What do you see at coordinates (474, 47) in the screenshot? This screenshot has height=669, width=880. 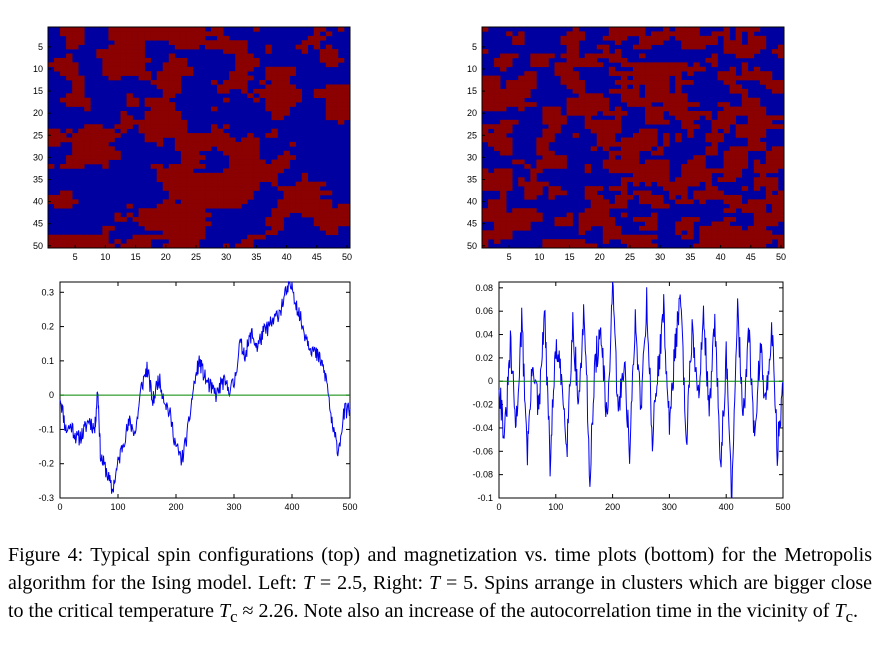 I see `y-tick-label: 5` at bounding box center [474, 47].